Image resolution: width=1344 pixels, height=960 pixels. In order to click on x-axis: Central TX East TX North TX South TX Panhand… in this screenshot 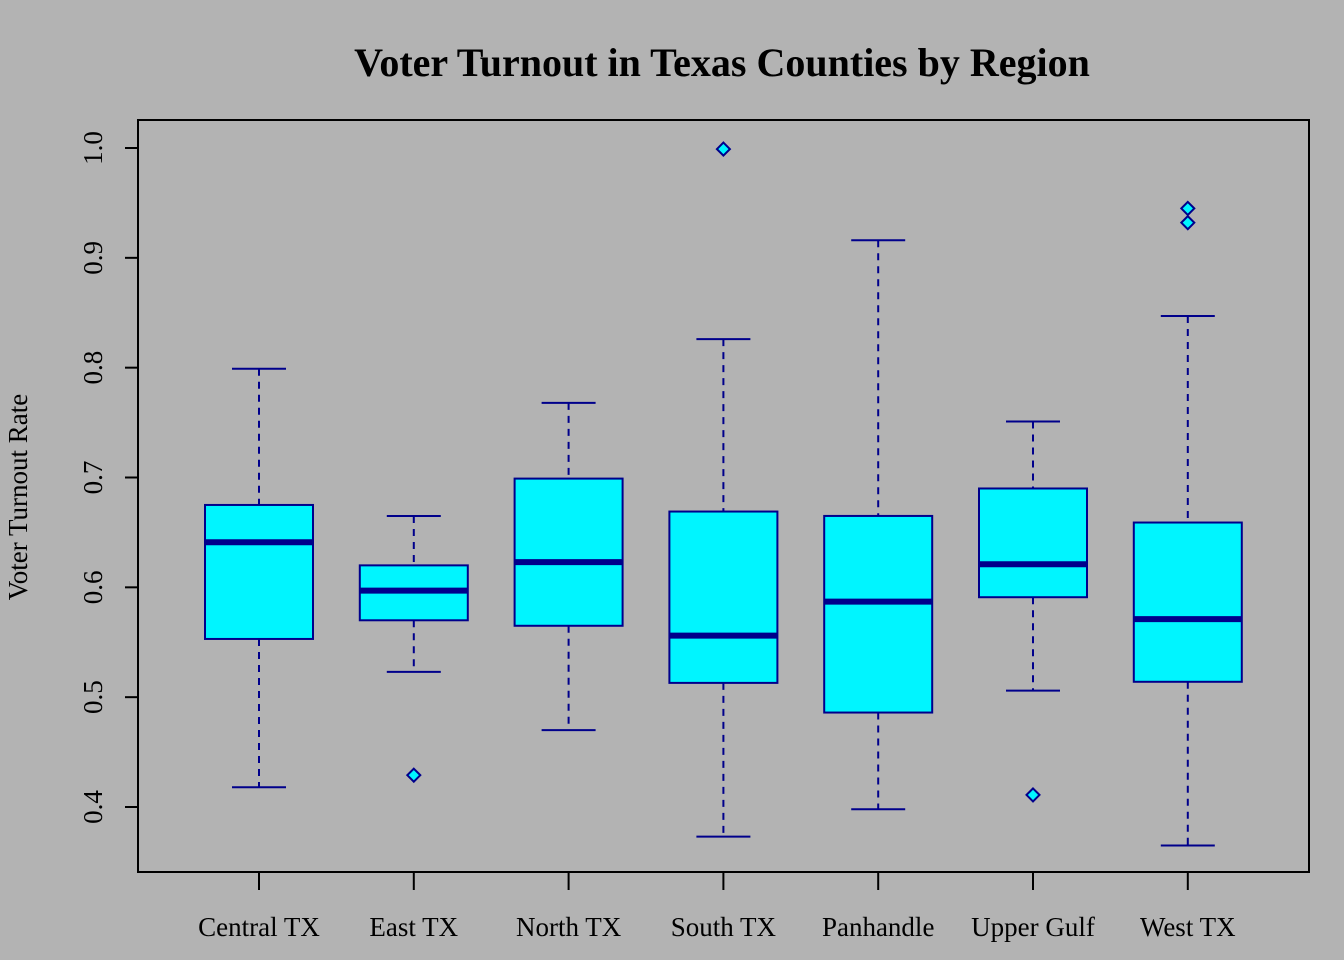, I will do `click(717, 907)`.